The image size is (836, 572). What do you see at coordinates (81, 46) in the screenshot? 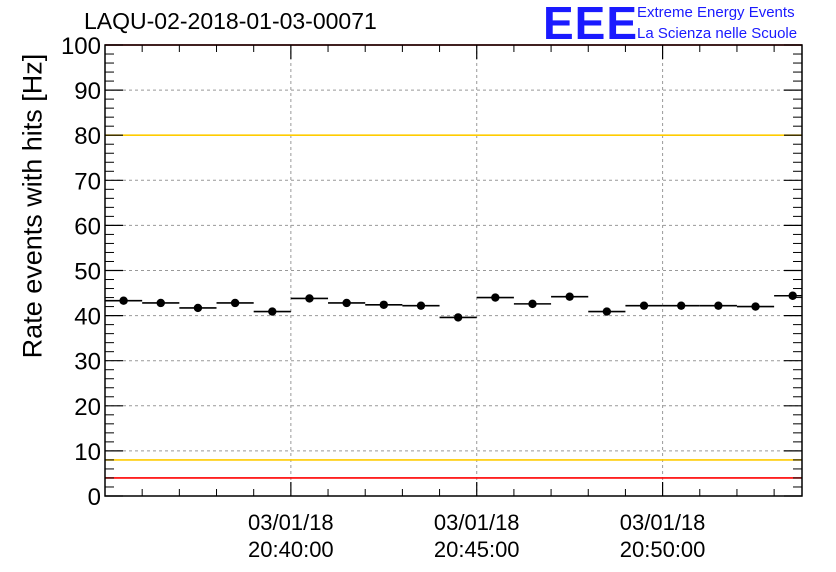
I see `y-tick-label: 100` at bounding box center [81, 46].